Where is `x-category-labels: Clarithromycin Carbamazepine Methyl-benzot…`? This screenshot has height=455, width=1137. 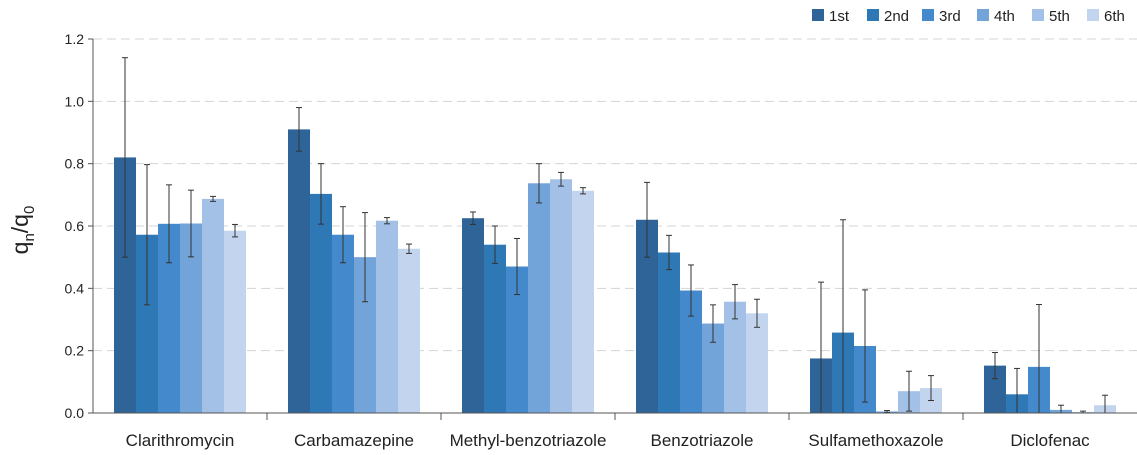 x-category-labels: Clarithromycin Carbamazepine Methyl-benzot… is located at coordinates (608, 440).